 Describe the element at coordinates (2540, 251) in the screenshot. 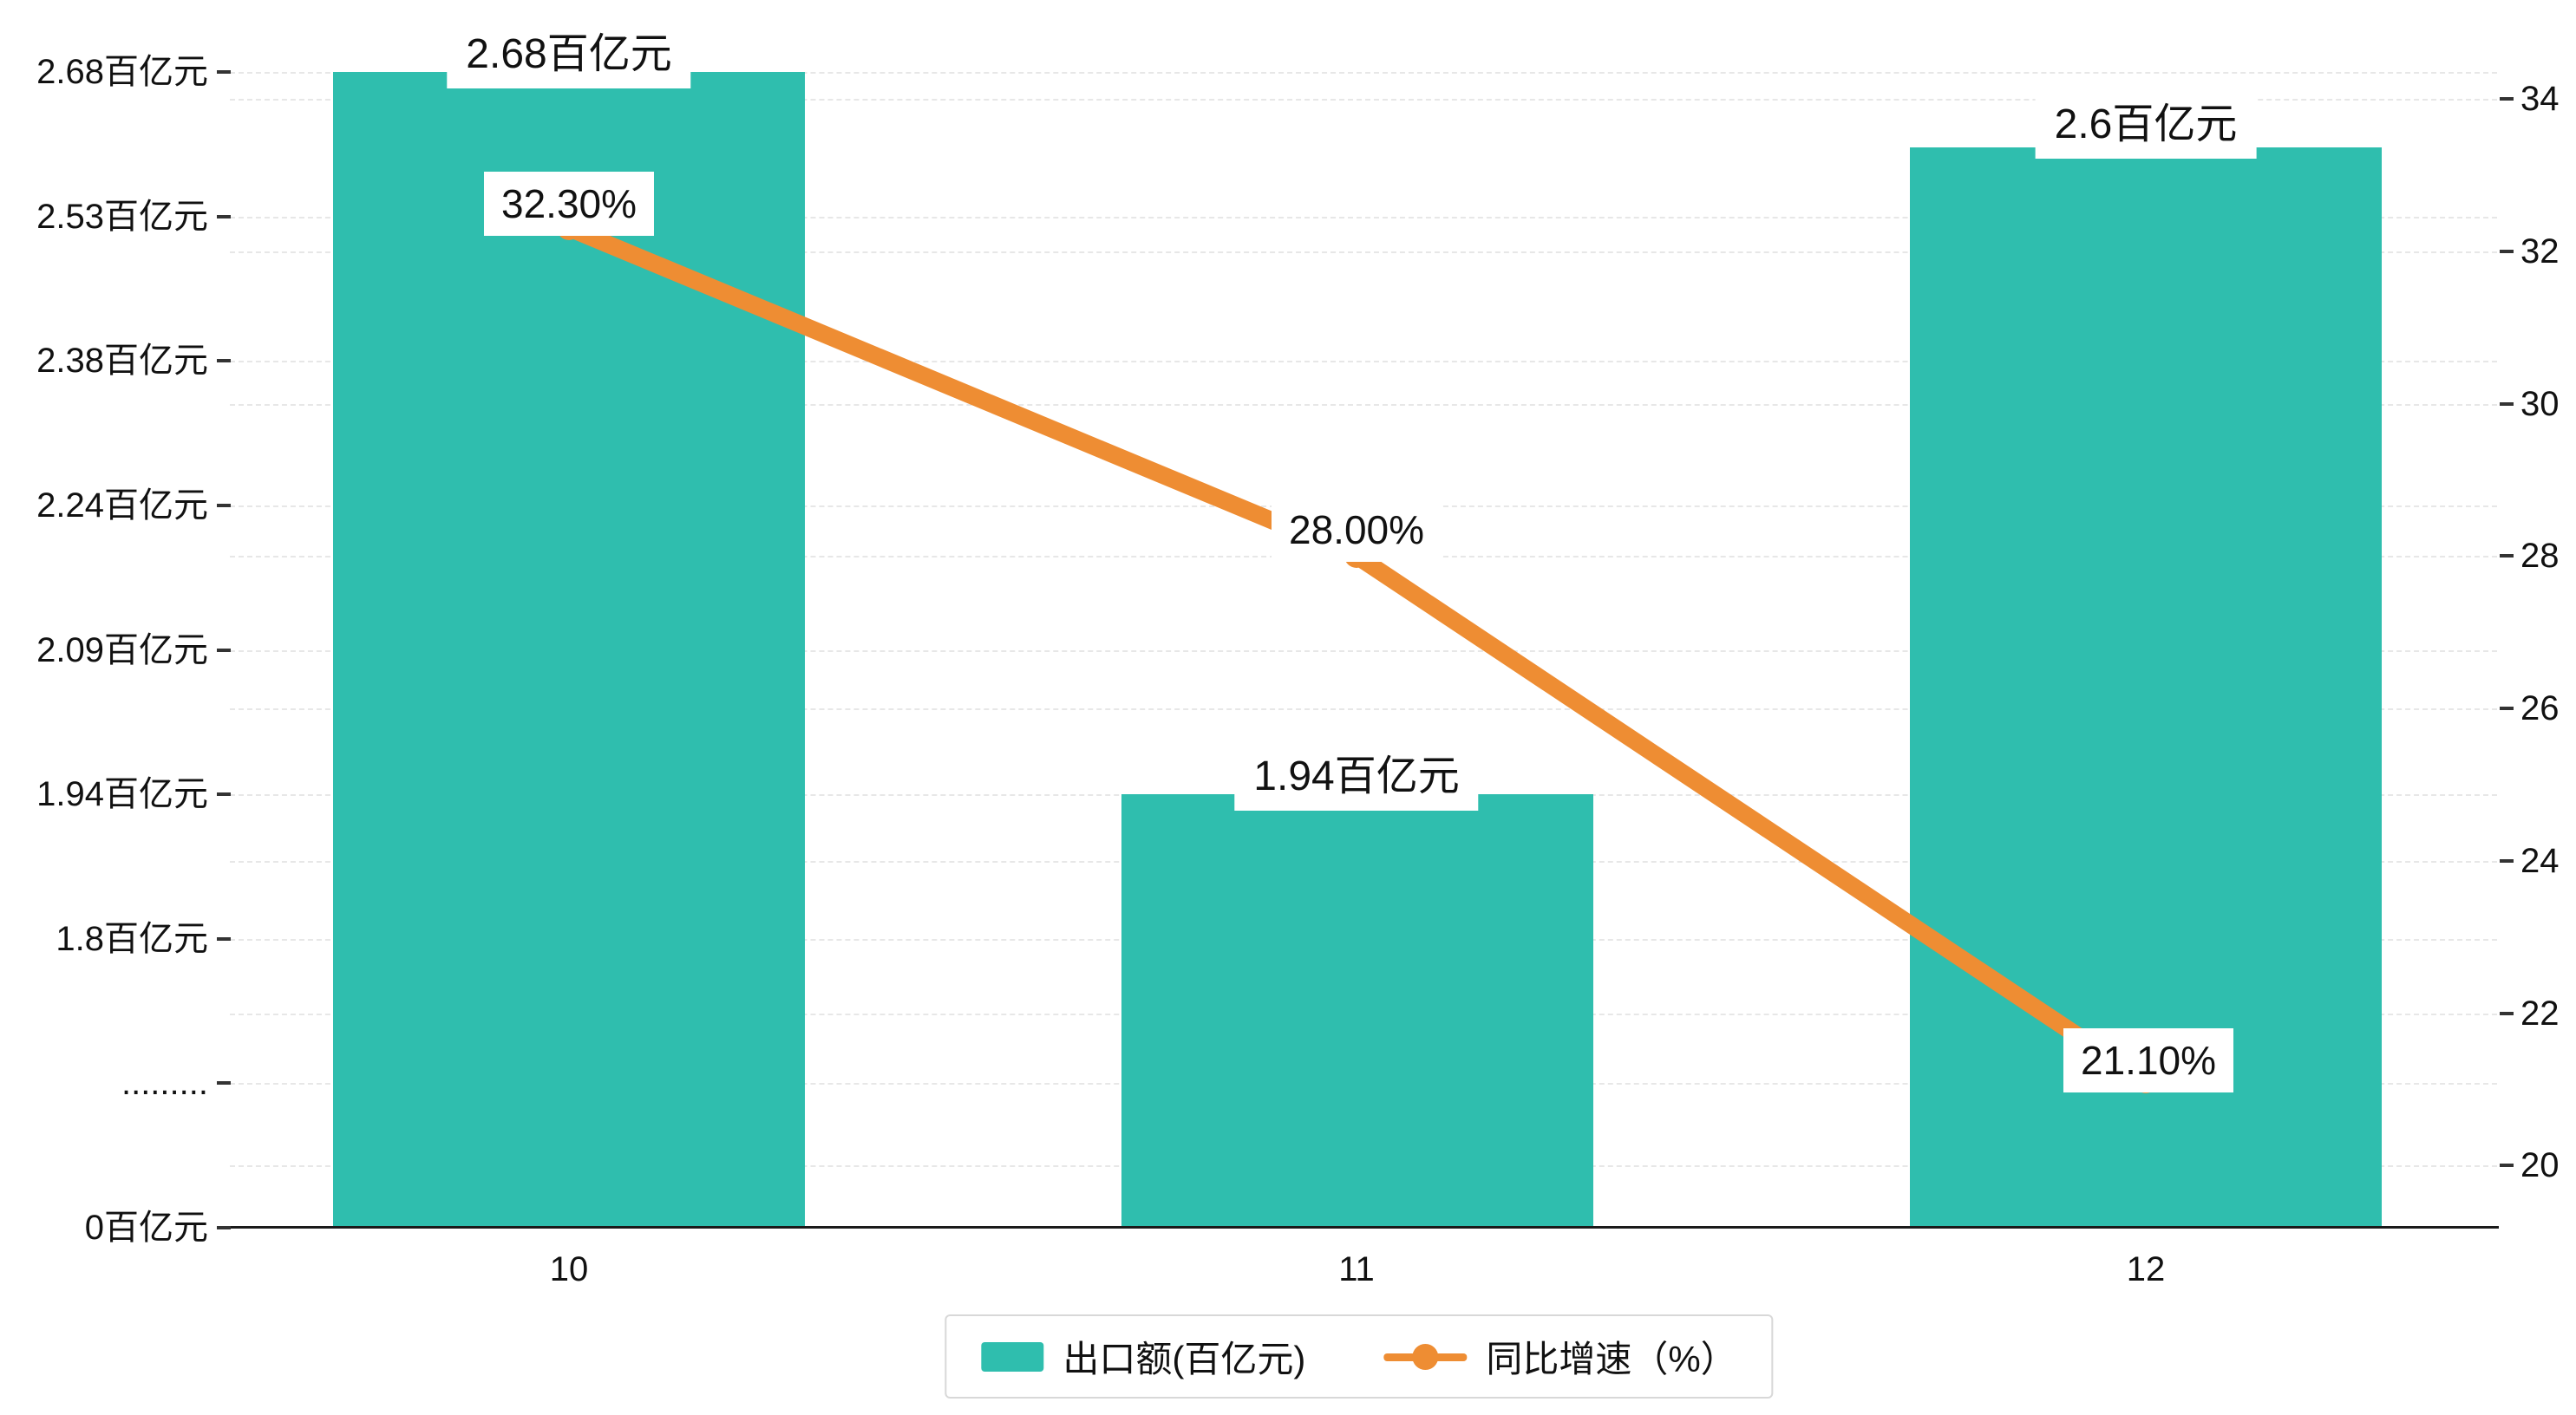

I see `right-tick-label: 32` at that location.